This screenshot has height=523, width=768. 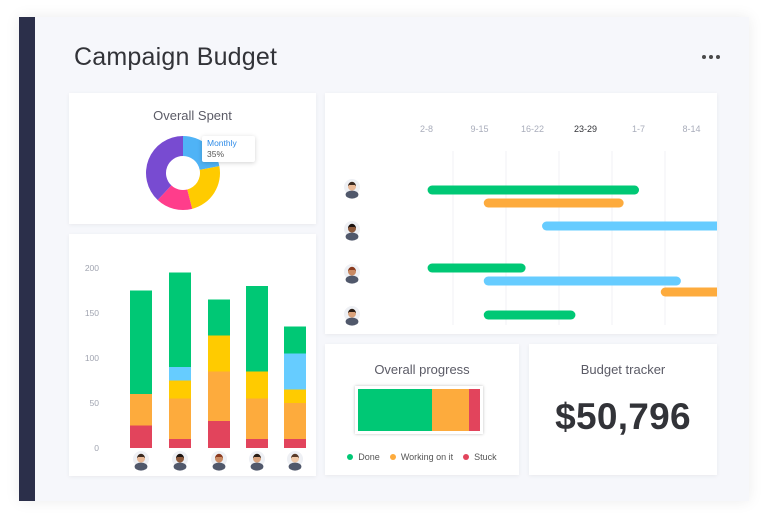 I want to click on y-tick-label: 200, so click(x=92, y=268).